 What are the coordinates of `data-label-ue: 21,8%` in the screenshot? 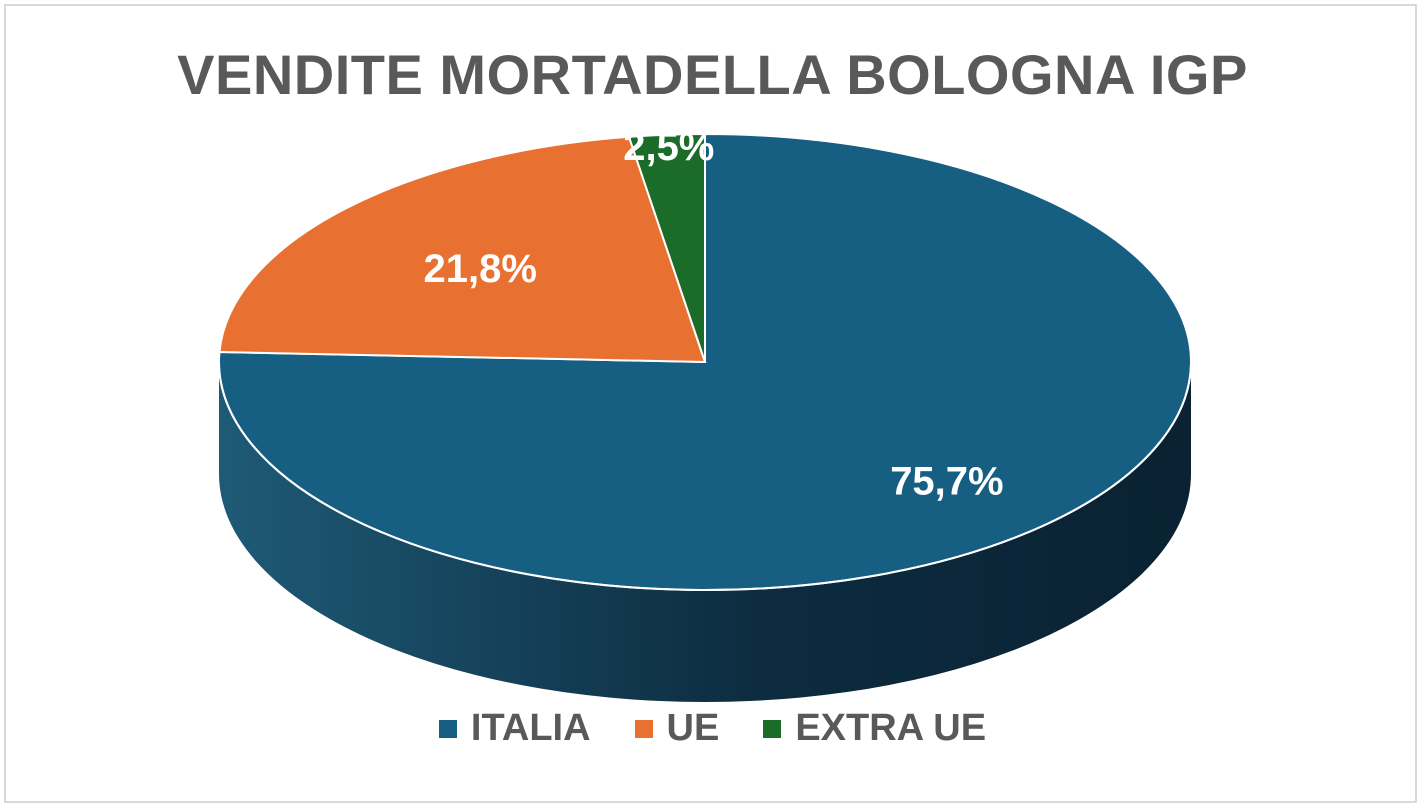 It's located at (479, 269).